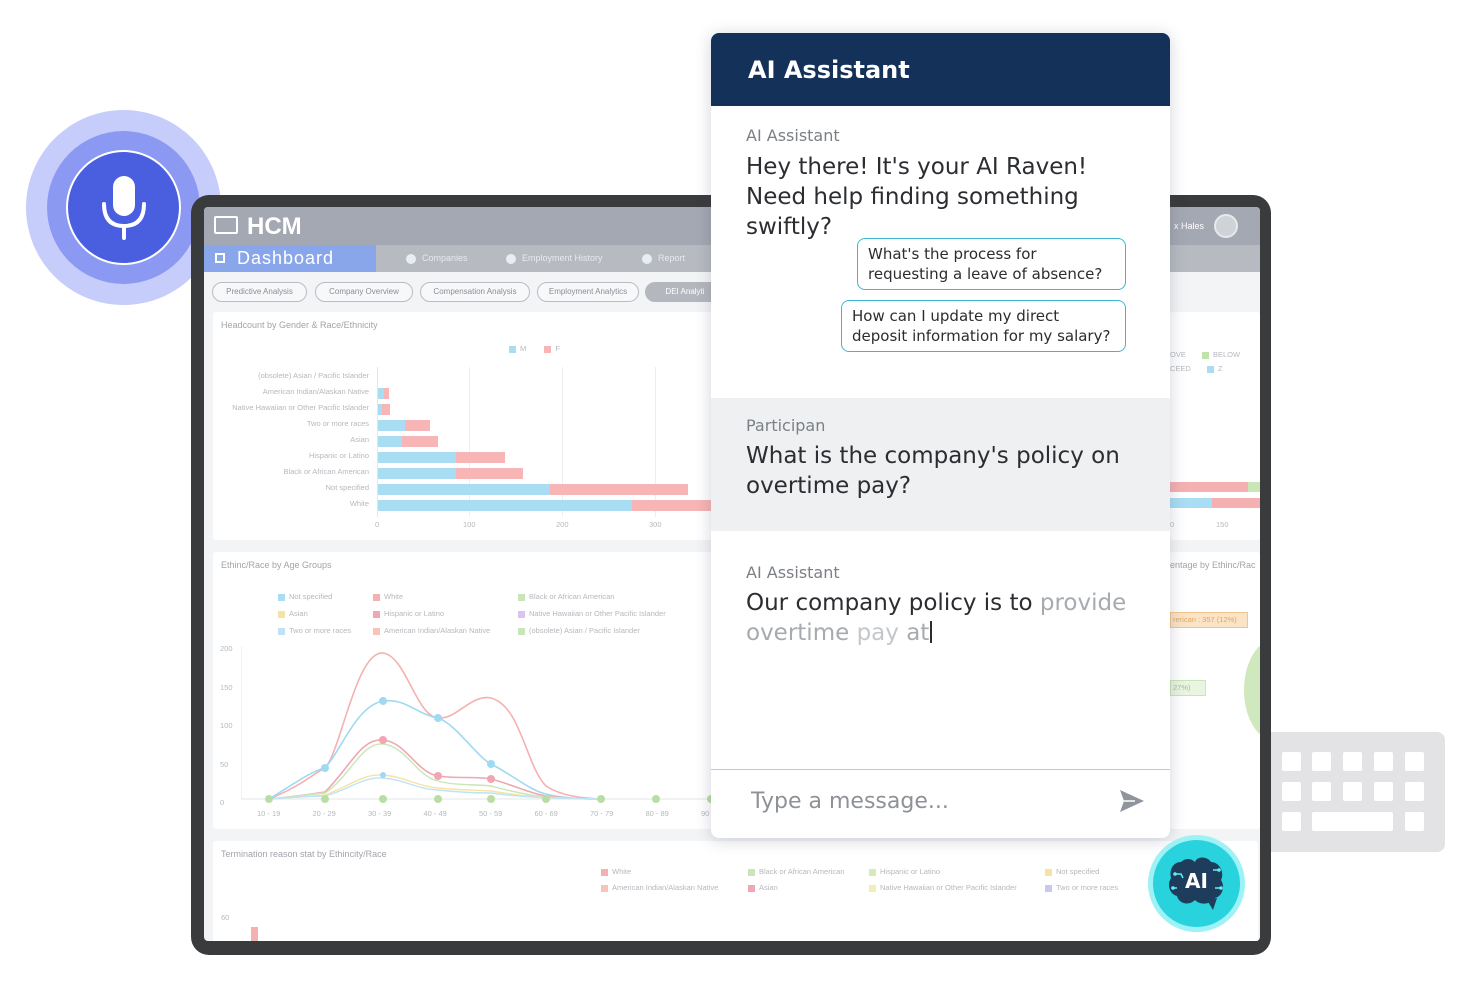 The image size is (1480, 987). Describe the element at coordinates (511, 259) in the screenshot. I see `history-icon` at that location.